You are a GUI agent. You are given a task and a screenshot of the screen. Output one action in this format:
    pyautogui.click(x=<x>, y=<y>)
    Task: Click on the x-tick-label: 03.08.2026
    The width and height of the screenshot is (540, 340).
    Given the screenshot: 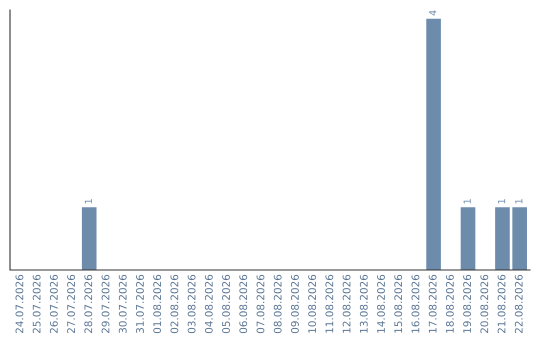 What is the action you would take?
    pyautogui.click(x=192, y=304)
    